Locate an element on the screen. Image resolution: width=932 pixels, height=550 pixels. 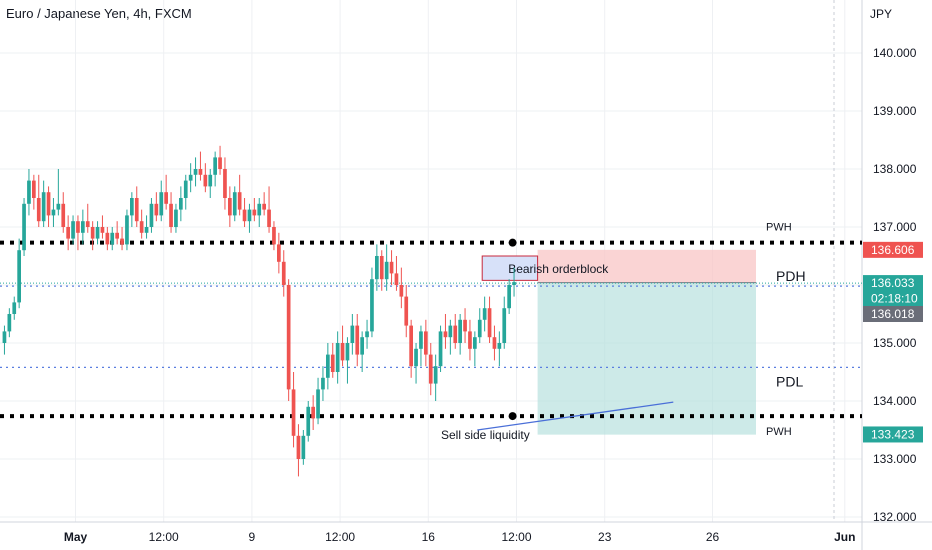
pwh-upper-anchor is located at coordinates (512, 242).